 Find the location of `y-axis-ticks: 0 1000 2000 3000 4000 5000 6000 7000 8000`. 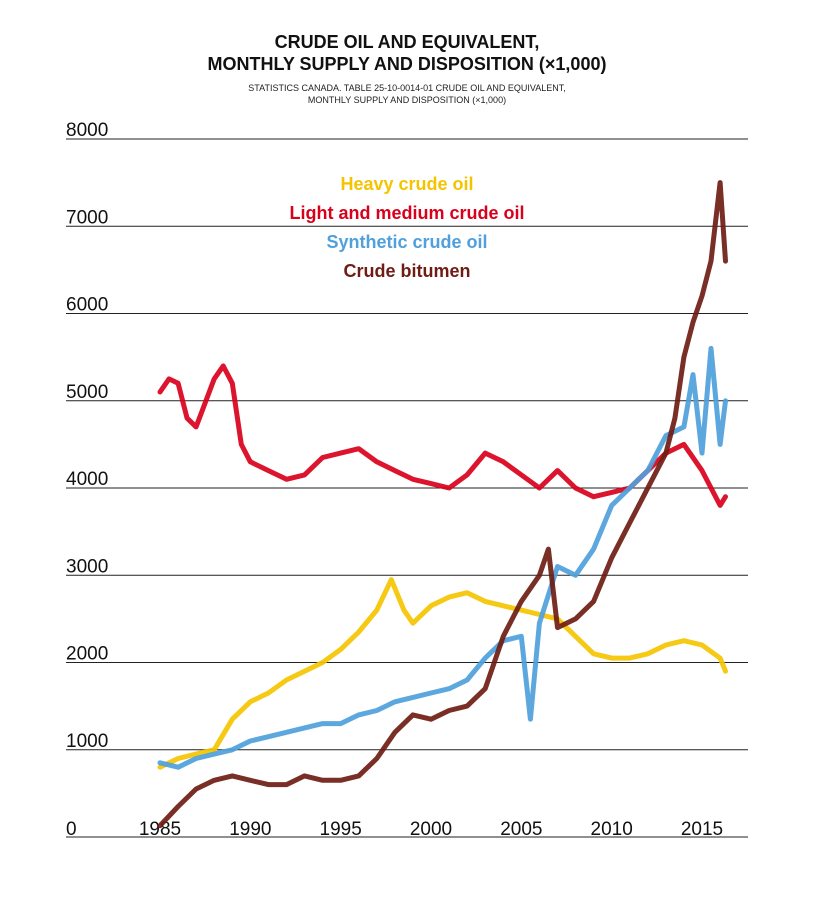

y-axis-ticks: 0 1000 2000 3000 4000 5000 6000 7000 8000 is located at coordinates (87, 480).